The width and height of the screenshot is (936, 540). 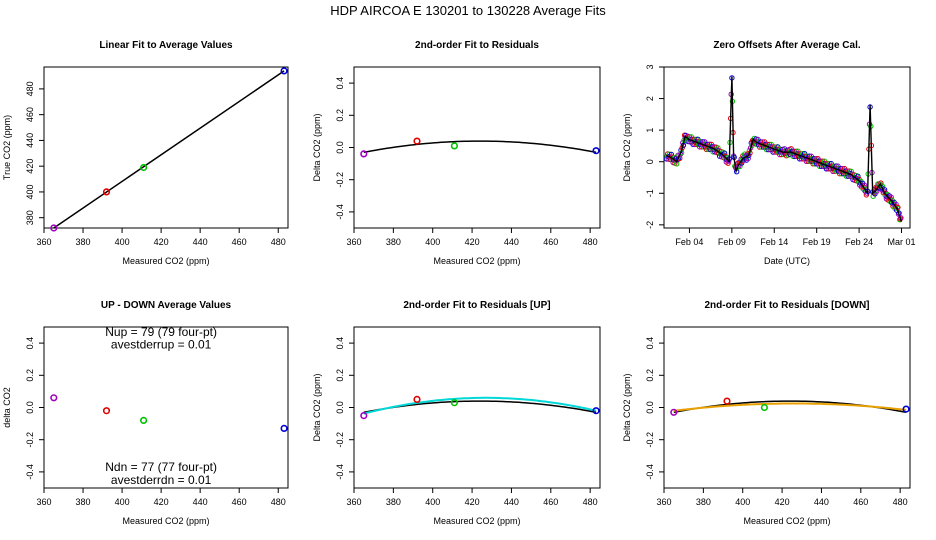 I want to click on y-tick-label: 440, so click(x=30, y=140).